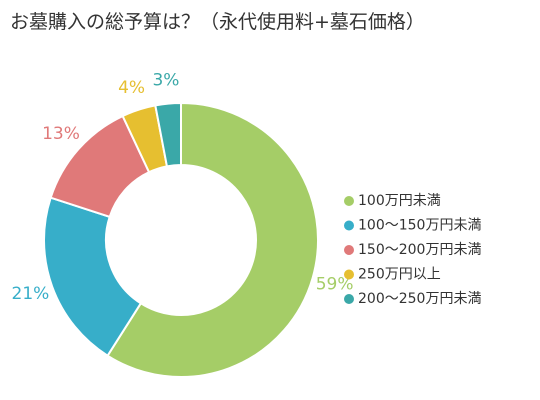 The height and width of the screenshot is (400, 540). Describe the element at coordinates (131, 88) in the screenshot. I see `slice-value-label-4: 4%` at that location.